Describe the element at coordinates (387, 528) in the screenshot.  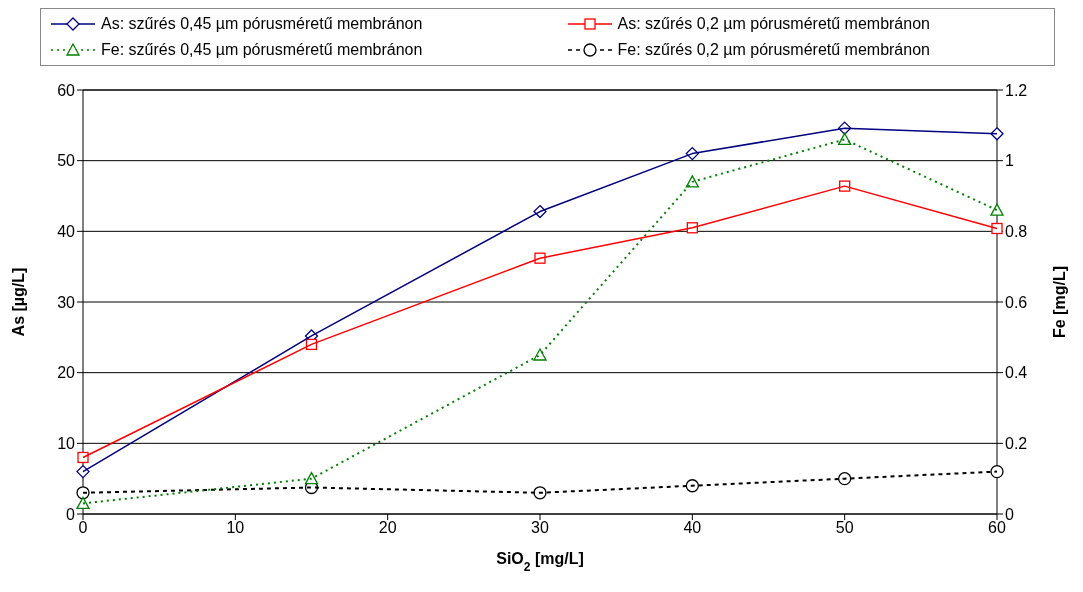
I see `x-tick-label: 20` at that location.